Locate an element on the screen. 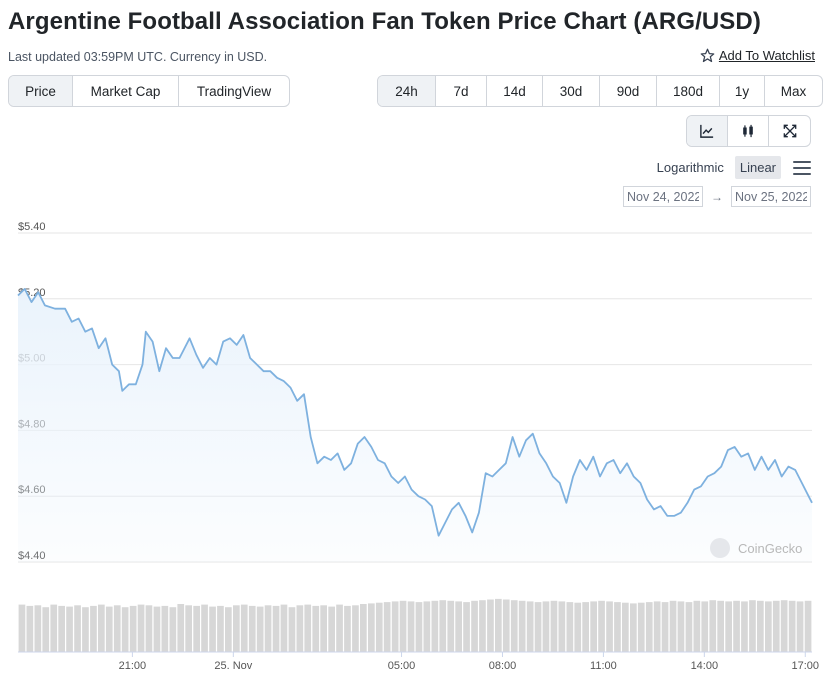 The width and height of the screenshot is (823, 690). watchlist-label: Add To Watchlist is located at coordinates (766, 55).